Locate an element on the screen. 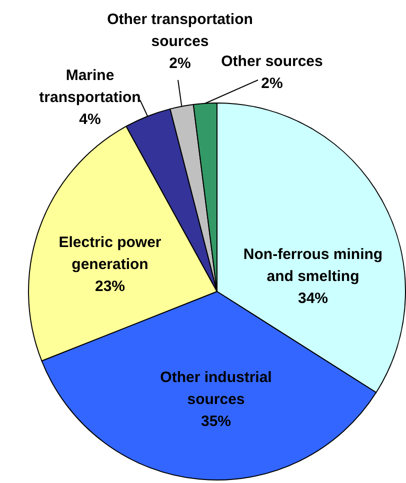 The height and width of the screenshot is (483, 406). slice-label: Other industrial sources is located at coordinates (216, 388).